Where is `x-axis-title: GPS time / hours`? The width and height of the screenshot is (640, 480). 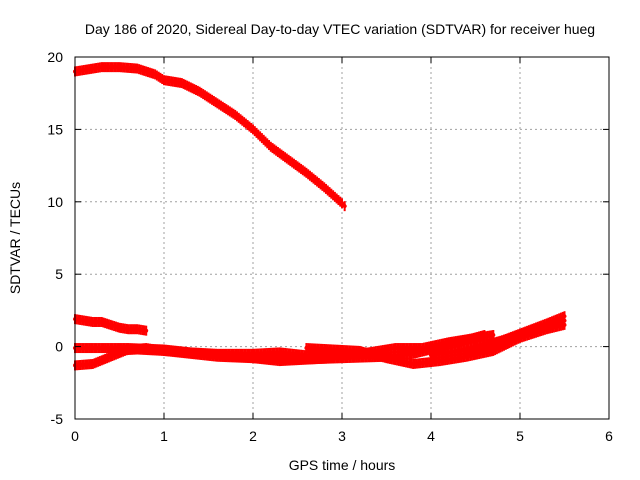 x-axis-title: GPS time / hours is located at coordinates (342, 465).